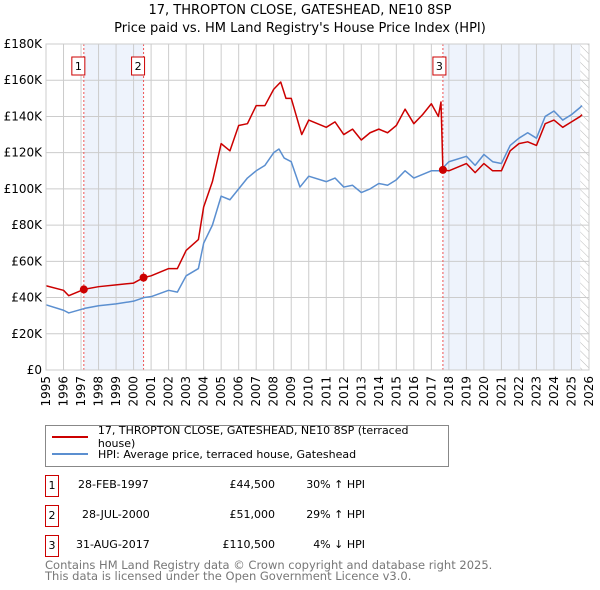 The width and height of the screenshot is (600, 590). I want to click on y-tick-label: £40K, so click(27, 298).